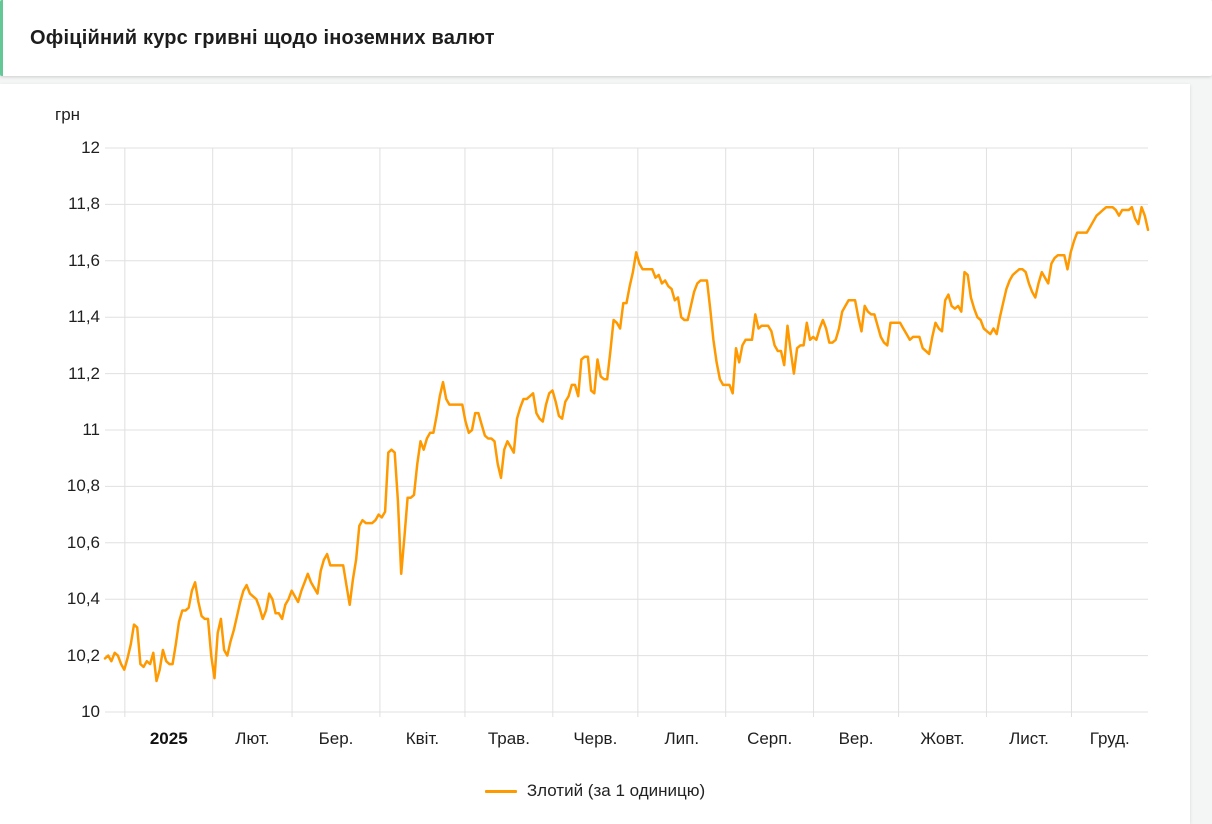 This screenshot has height=824, width=1212. What do you see at coordinates (68, 114) in the screenshot?
I see `y-axis-unit-label: грн` at bounding box center [68, 114].